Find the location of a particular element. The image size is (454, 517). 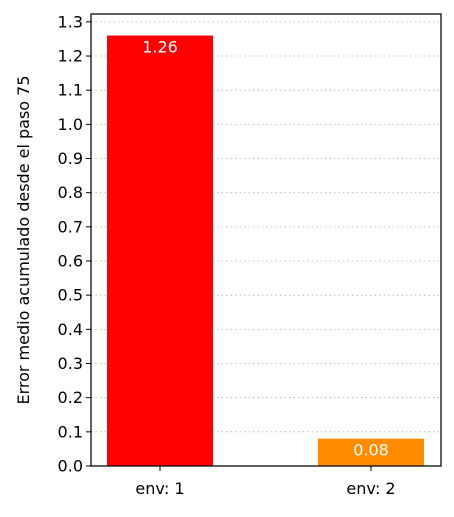

y-tick-label: 0.8 is located at coordinates (70, 192).